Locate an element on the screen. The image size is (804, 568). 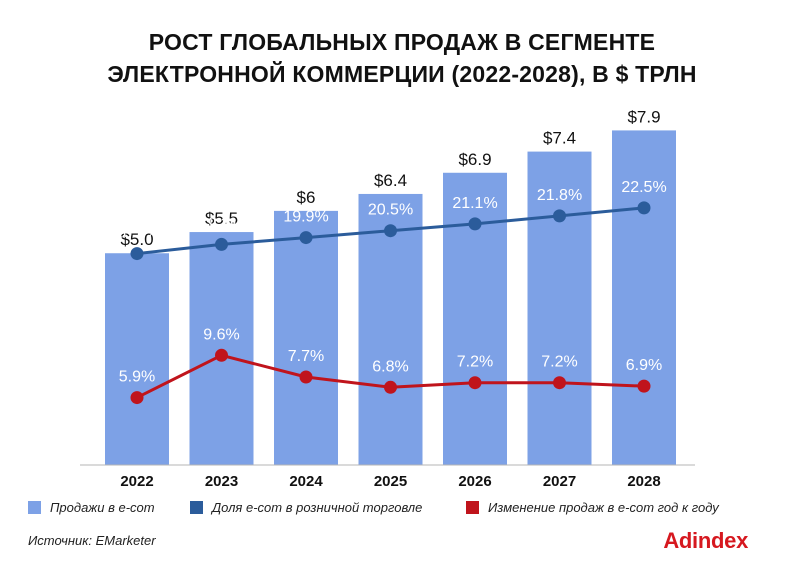
bar-value-label-2025: $6.4 is located at coordinates (390, 180).